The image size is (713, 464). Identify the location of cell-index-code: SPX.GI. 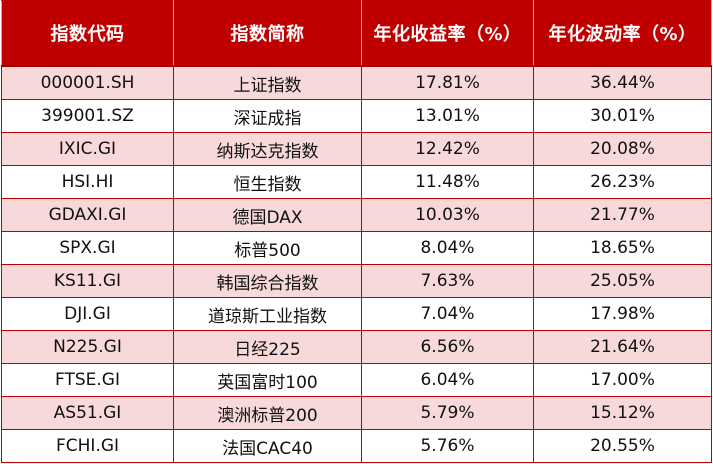
(87, 248).